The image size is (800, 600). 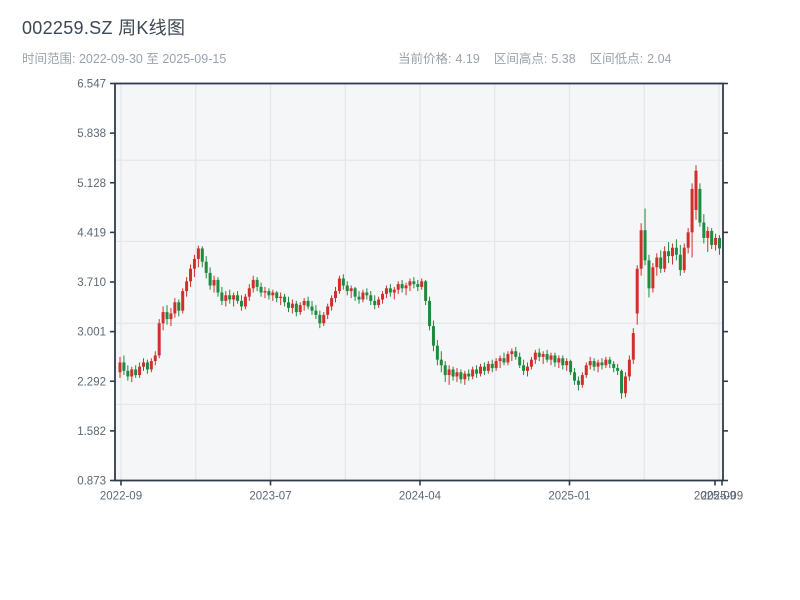 What do you see at coordinates (91, 482) in the screenshot?
I see `y-tick-label: 0.873` at bounding box center [91, 482].